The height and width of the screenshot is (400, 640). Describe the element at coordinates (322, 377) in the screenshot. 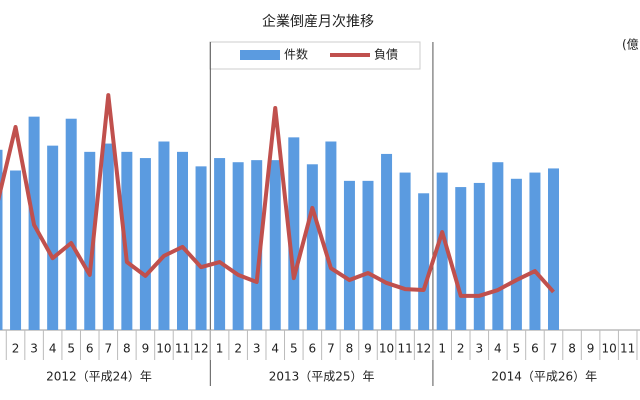

I see `group-label: 2013（平成25）年` at that location.